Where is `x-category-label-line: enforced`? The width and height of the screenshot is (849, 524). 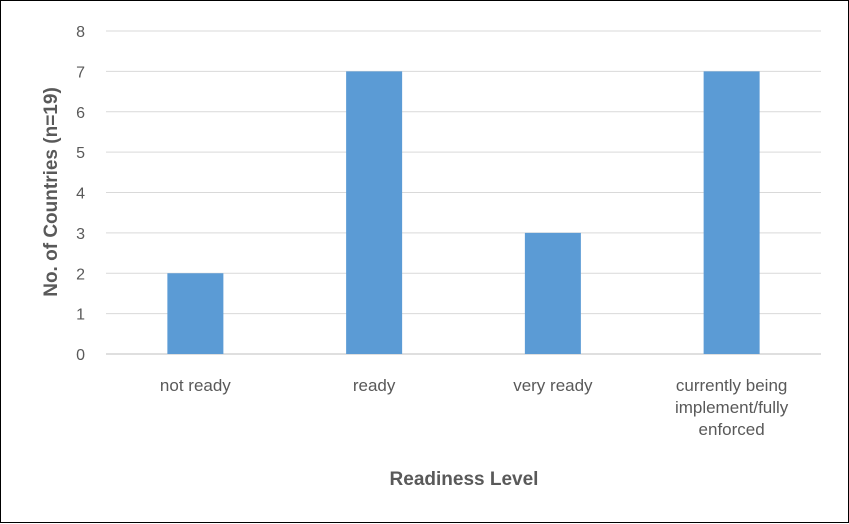 x-category-label-line: enforced is located at coordinates (732, 429).